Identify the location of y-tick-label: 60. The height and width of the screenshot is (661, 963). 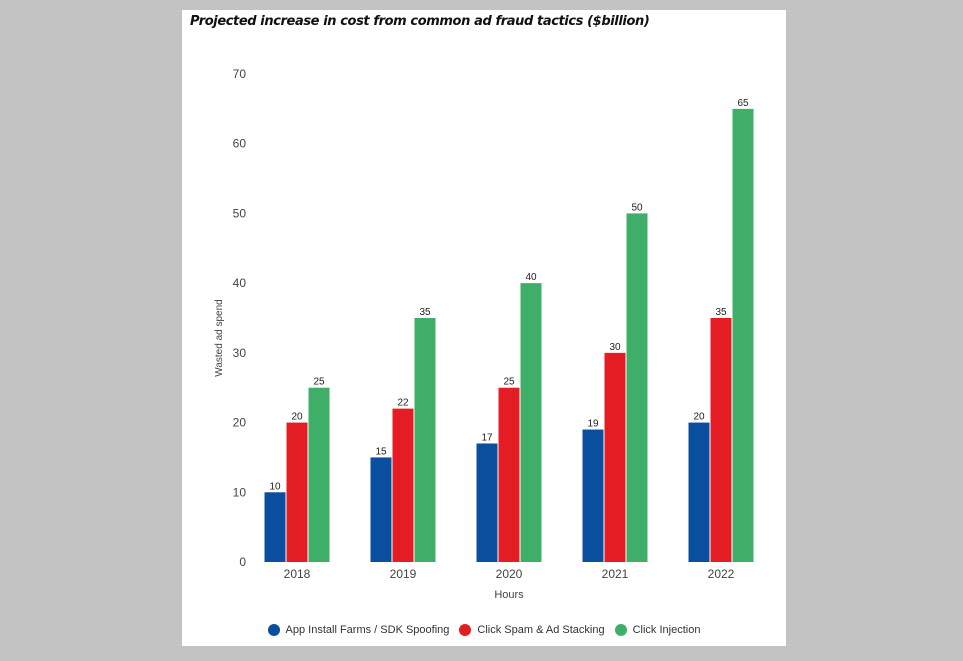
(240, 144).